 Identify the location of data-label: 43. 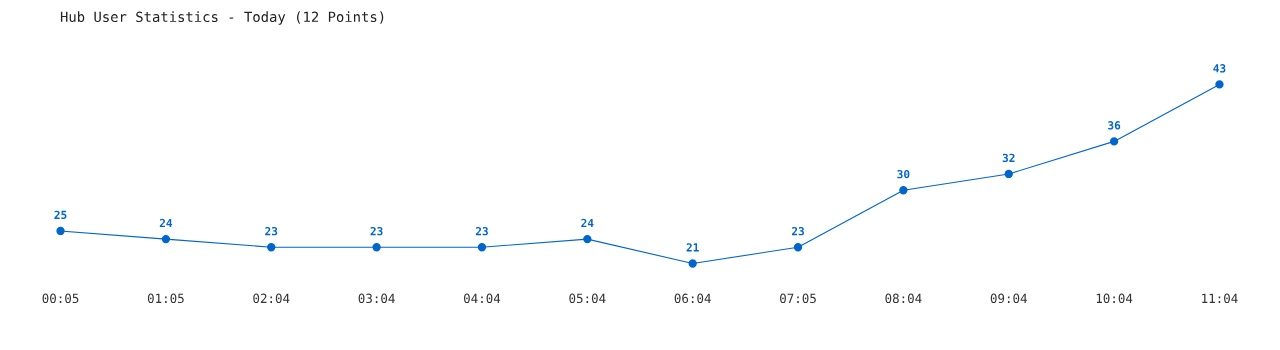
(1219, 68).